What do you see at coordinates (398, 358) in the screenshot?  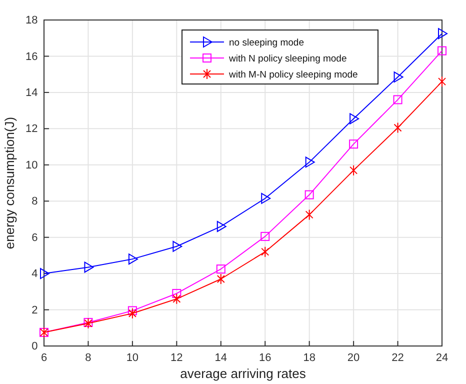 I see `x-tick-label: 22` at bounding box center [398, 358].